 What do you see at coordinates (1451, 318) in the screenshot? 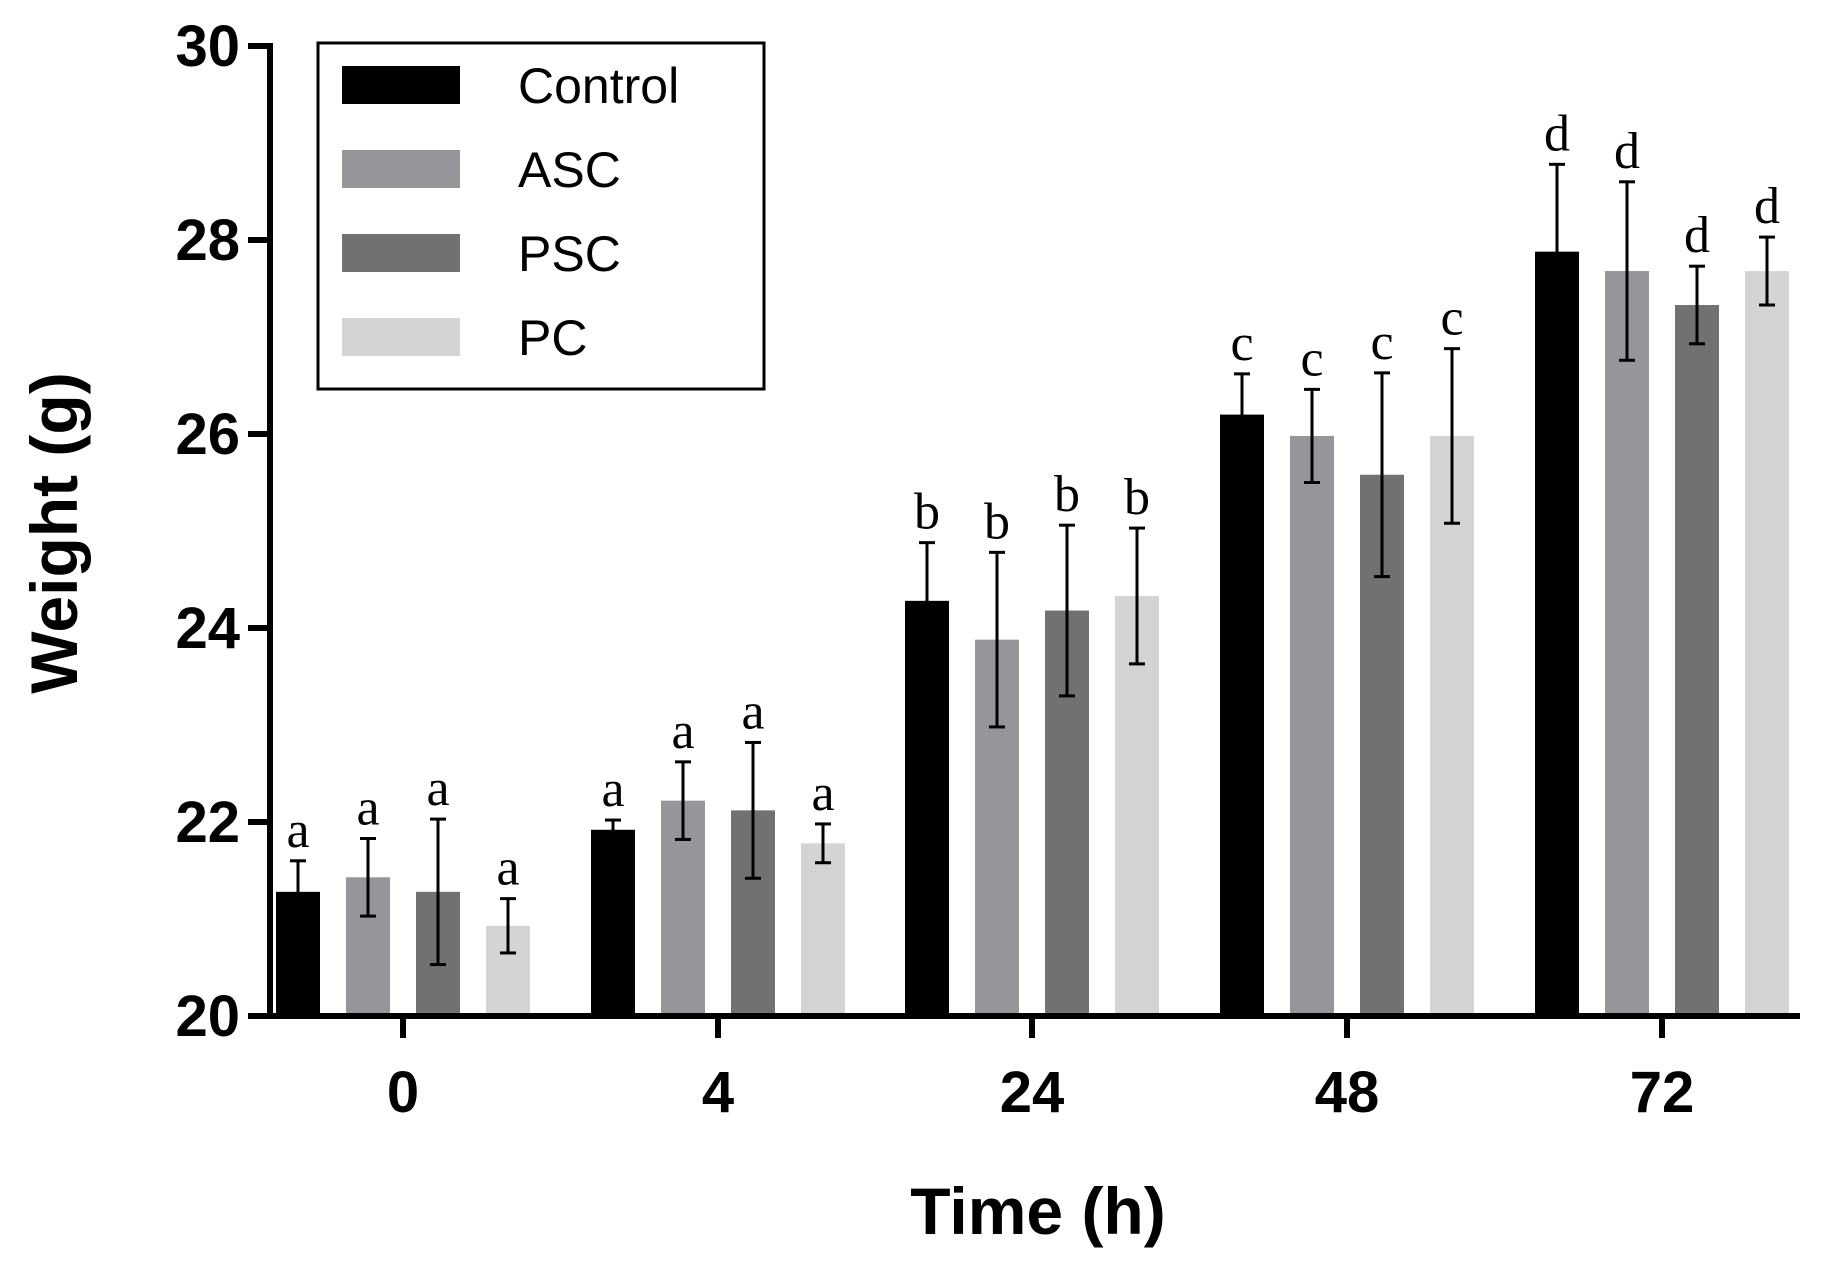
I see `significance-letter-pc-48: c` at bounding box center [1451, 318].